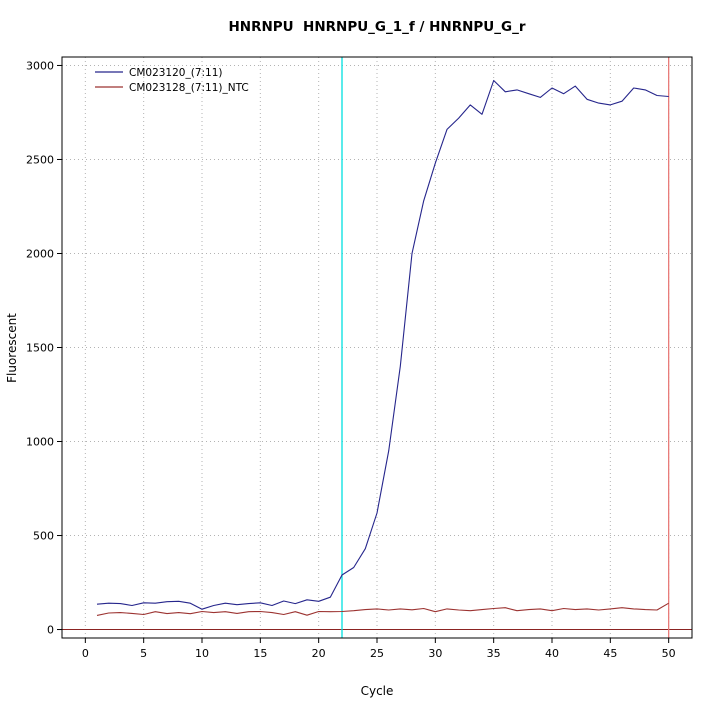 This screenshot has height=724, width=720. What do you see at coordinates (552, 653) in the screenshot?
I see `x-tick-label: 40` at bounding box center [552, 653].